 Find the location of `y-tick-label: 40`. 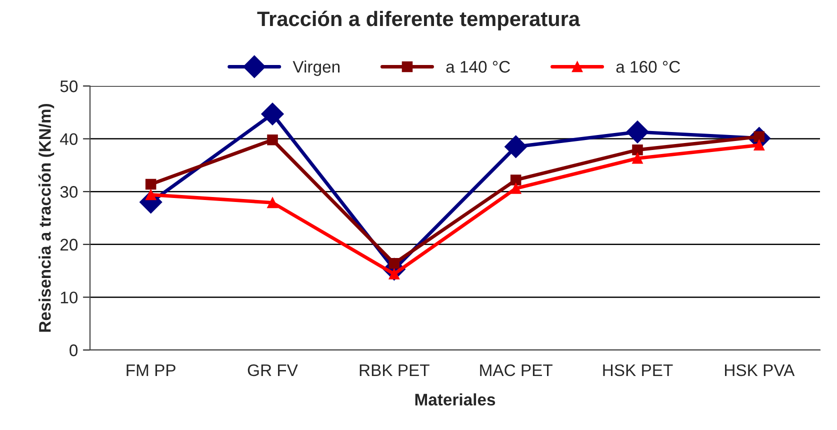

y-tick-label: 40 is located at coordinates (69, 139).